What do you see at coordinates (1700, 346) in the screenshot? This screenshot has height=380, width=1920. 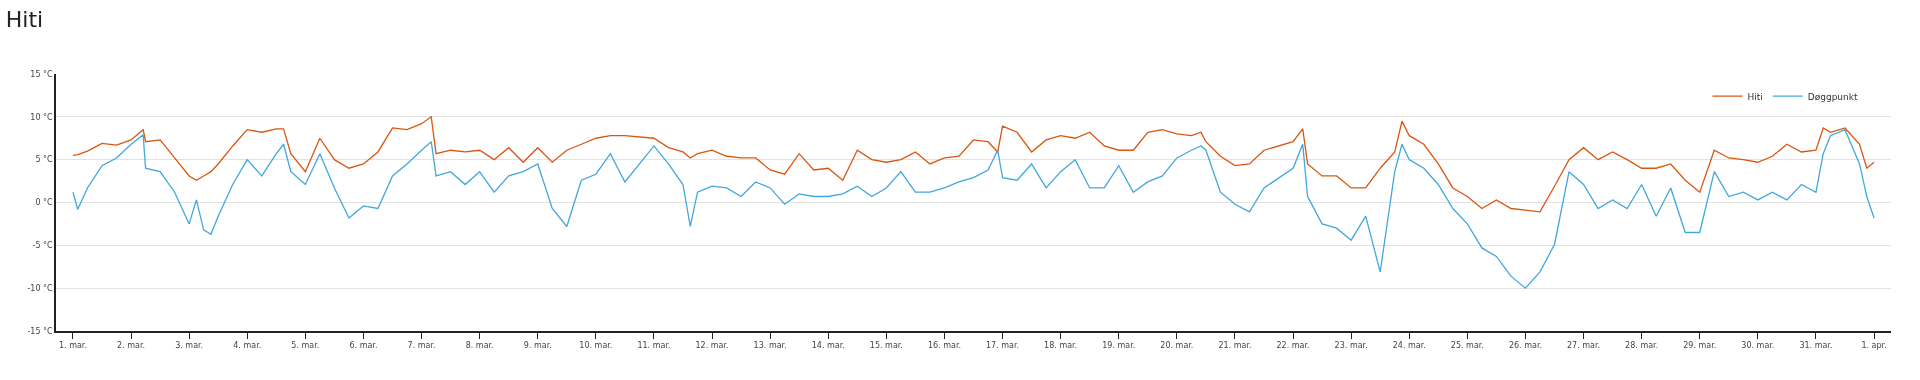 I see `x-tick-label: 29. mar.` at bounding box center [1700, 346].